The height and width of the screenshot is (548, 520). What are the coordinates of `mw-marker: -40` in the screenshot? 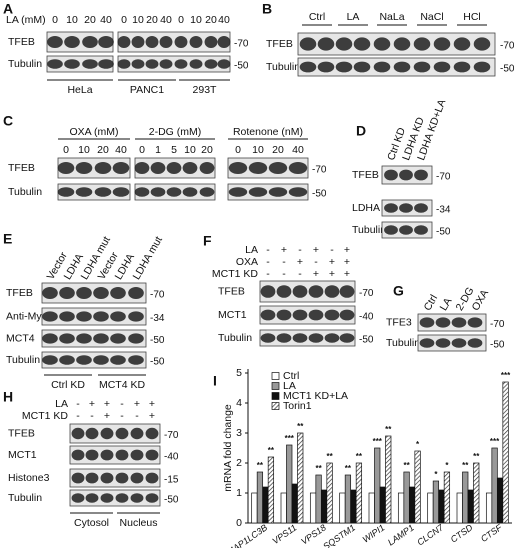 It's located at (171, 457).